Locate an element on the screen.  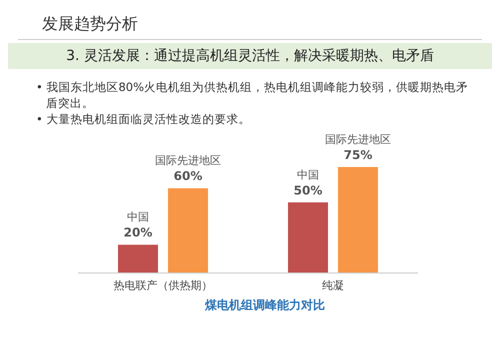
text: • 我国东北地区80%火电机组为供热机组，热电机组调峰能力较弱，供暖期热电矛盾突出。 is located at coordinates (252, 95).